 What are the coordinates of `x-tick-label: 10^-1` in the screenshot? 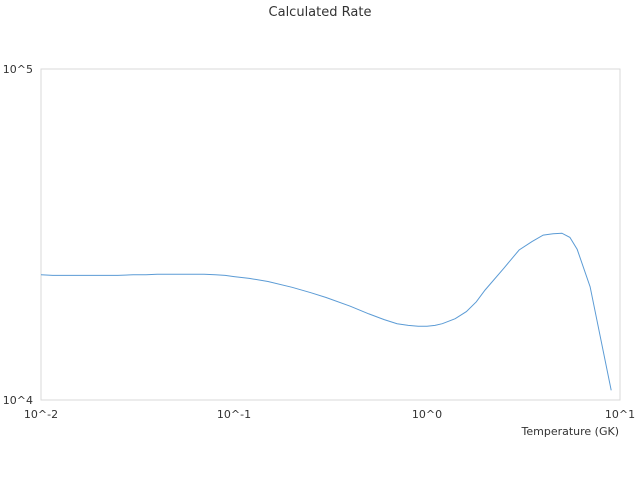 It's located at (234, 414).